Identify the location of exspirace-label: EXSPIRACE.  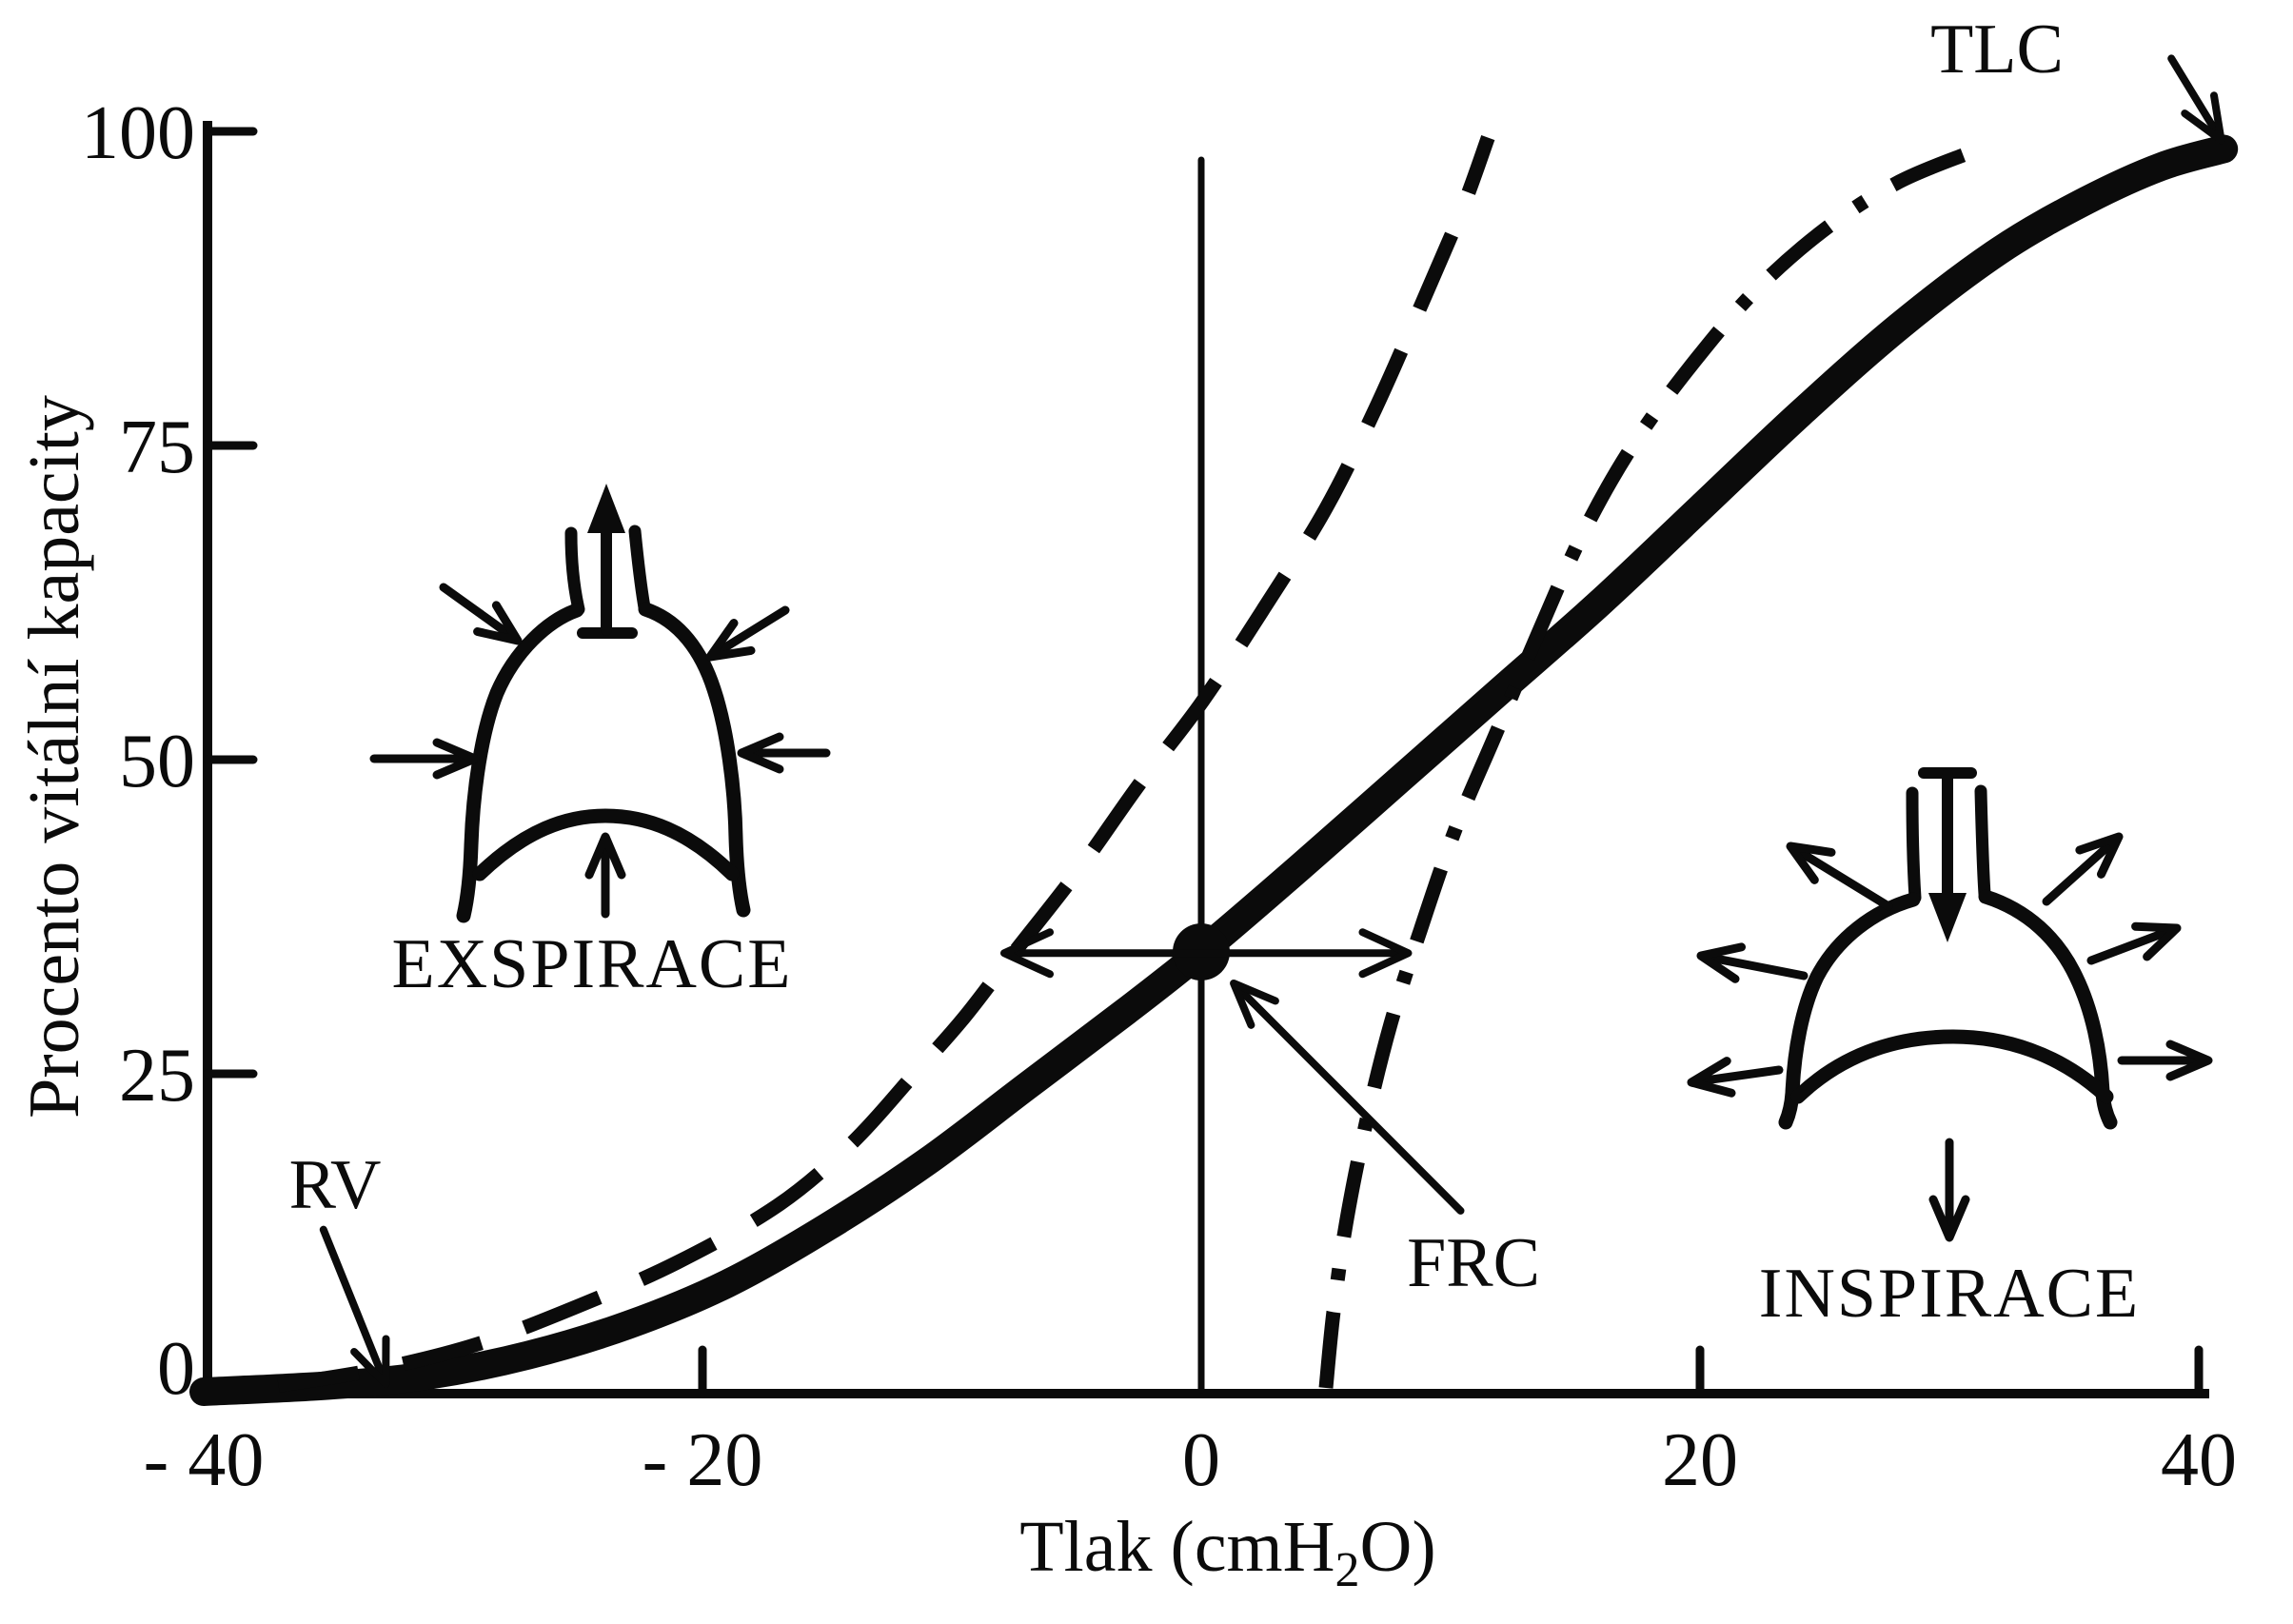
(592, 964).